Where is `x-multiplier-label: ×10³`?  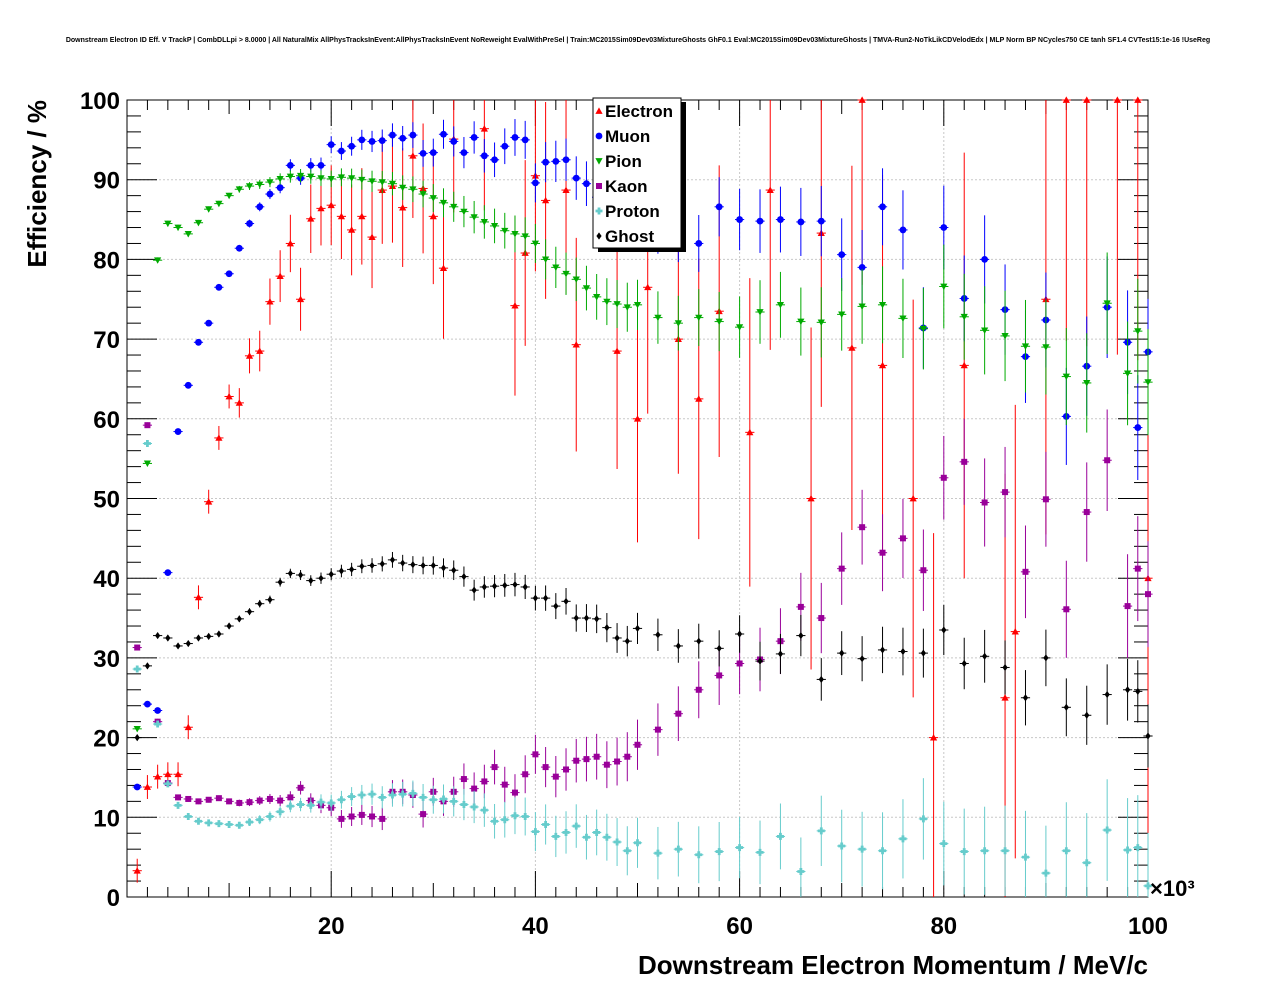 x-multiplier-label: ×10³ is located at coordinates (1172, 888).